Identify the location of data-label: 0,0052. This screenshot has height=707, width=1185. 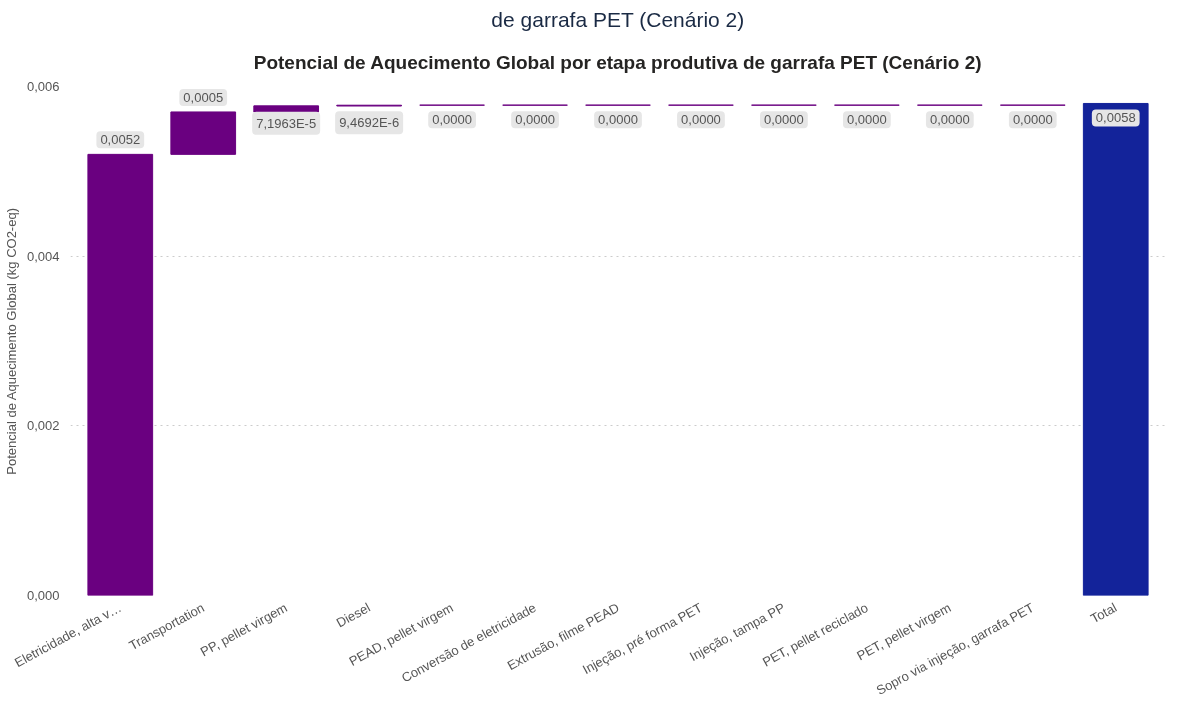
(120, 140).